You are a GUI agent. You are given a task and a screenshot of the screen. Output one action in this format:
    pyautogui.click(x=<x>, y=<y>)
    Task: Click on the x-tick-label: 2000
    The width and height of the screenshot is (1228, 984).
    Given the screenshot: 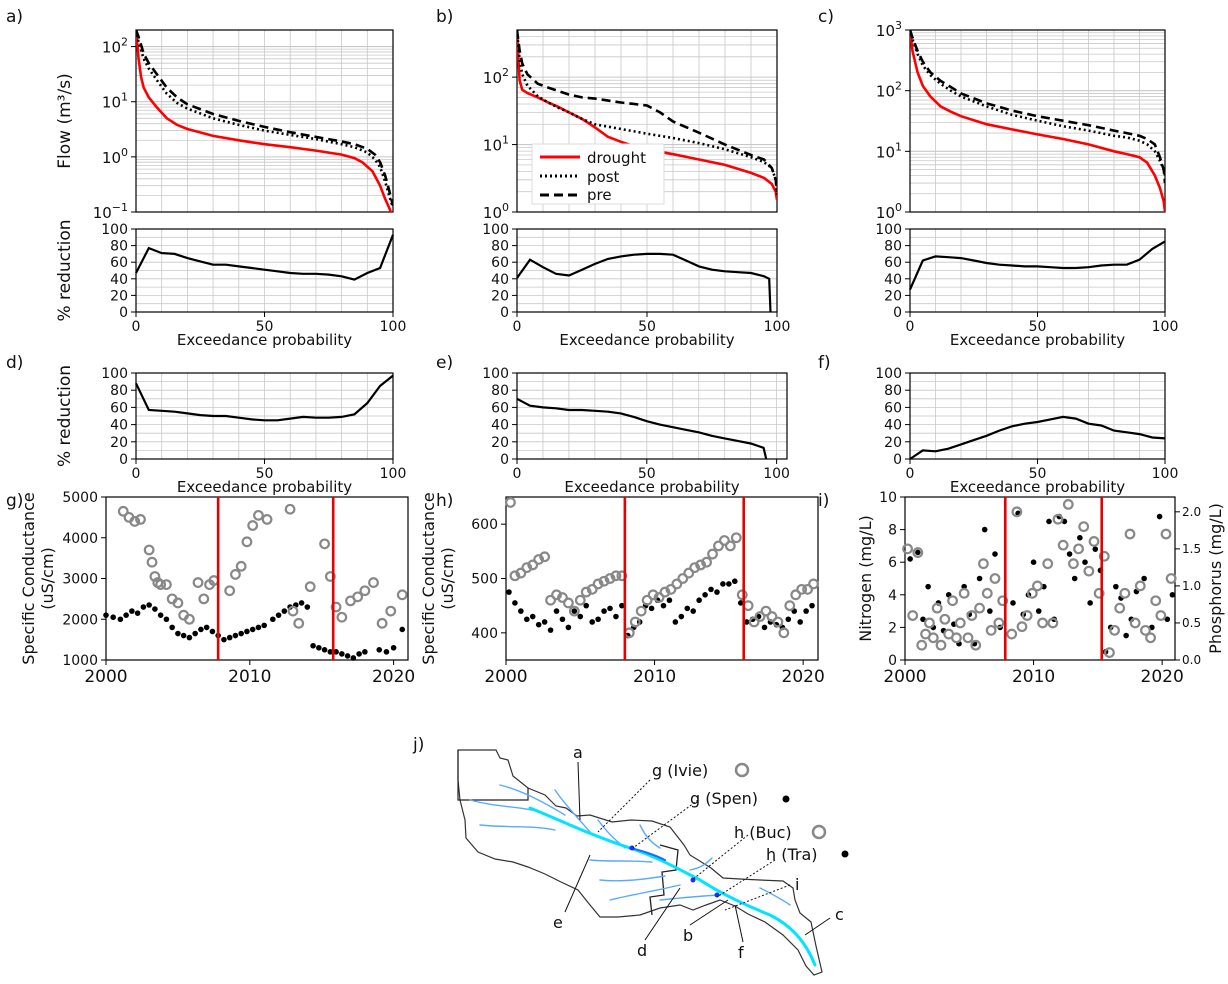 What is the action you would take?
    pyautogui.click(x=505, y=677)
    